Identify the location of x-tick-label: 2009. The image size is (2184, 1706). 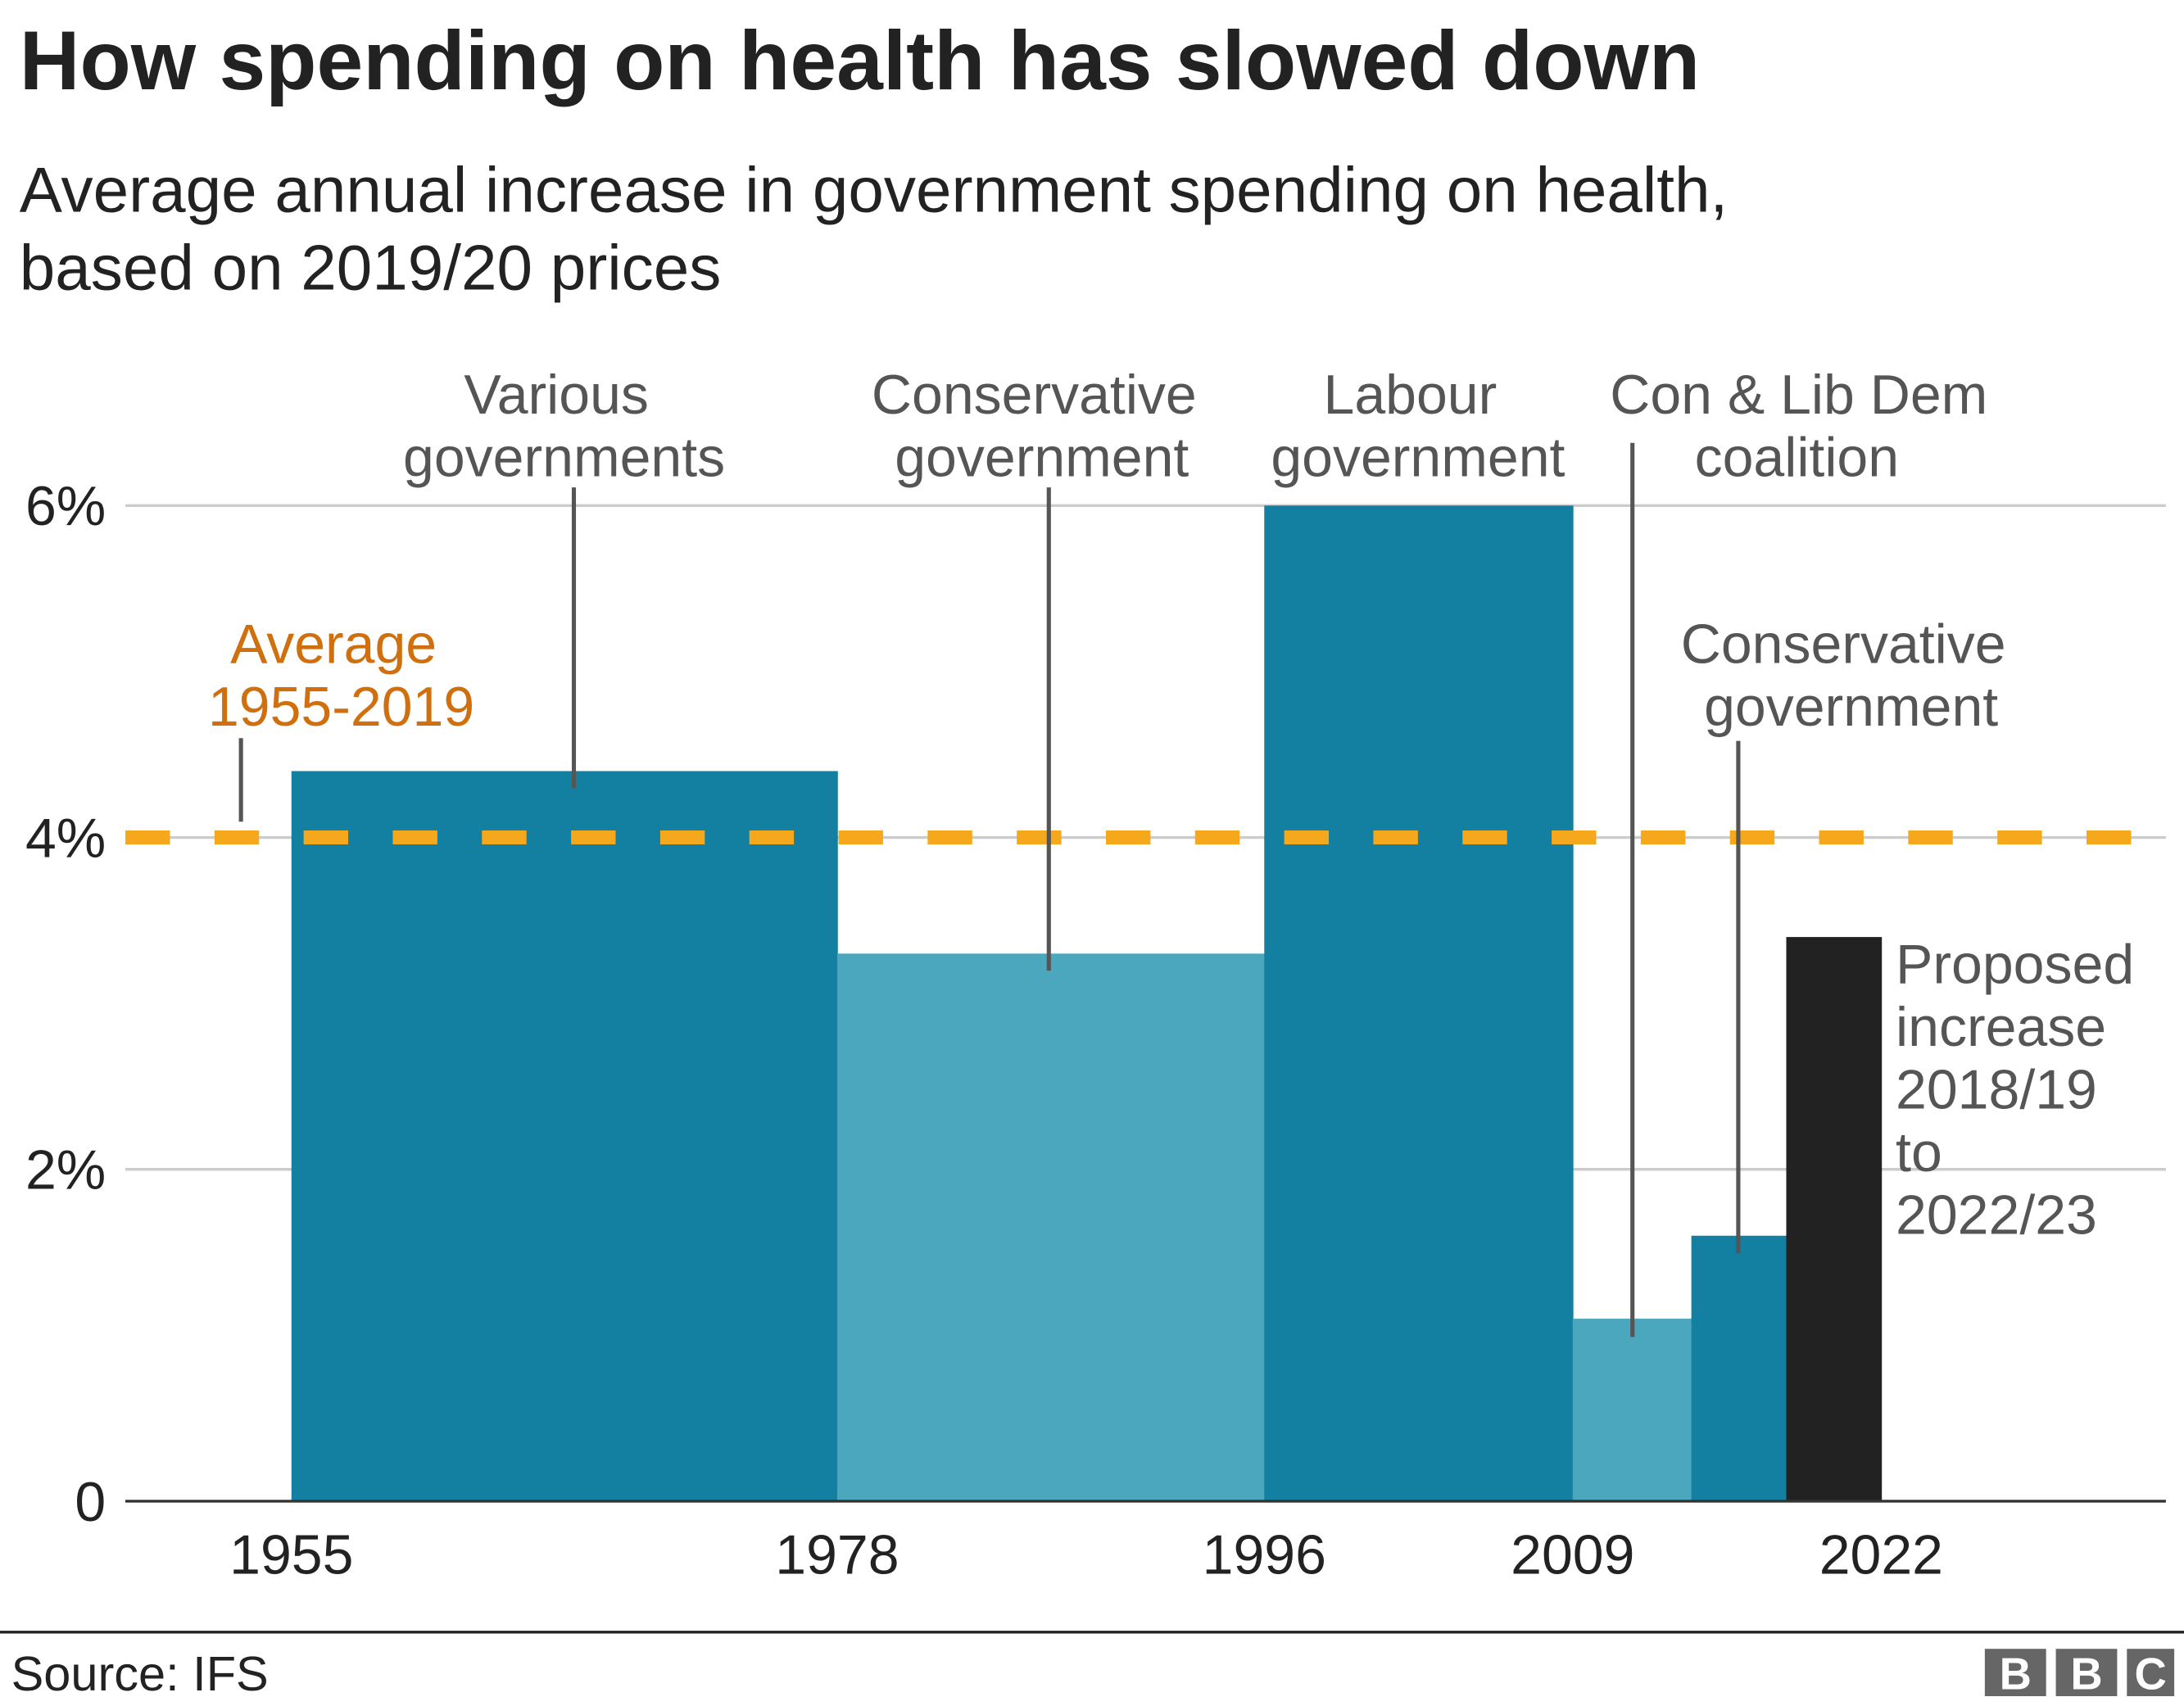
(1573, 1554).